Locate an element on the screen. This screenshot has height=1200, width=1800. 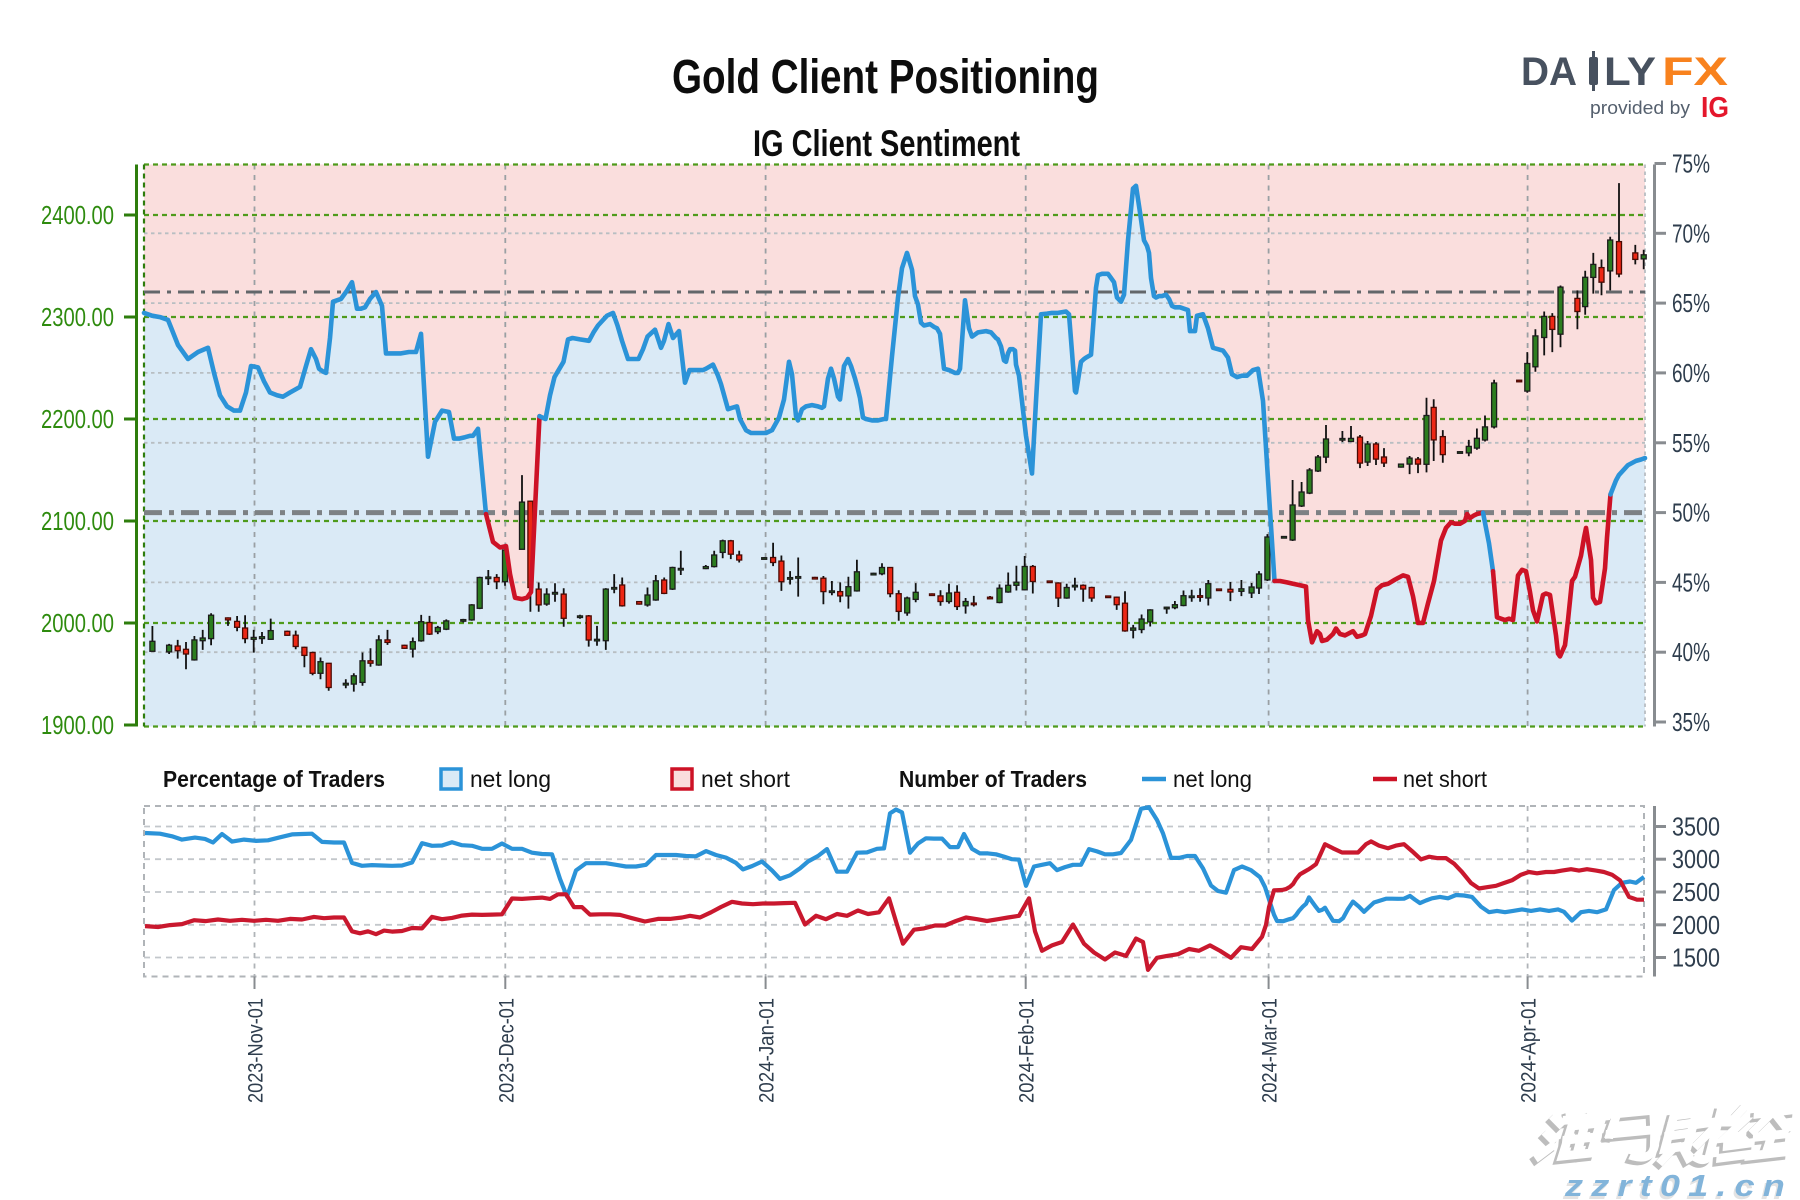
svg-text: 65% is located at coordinates (1691, 303).